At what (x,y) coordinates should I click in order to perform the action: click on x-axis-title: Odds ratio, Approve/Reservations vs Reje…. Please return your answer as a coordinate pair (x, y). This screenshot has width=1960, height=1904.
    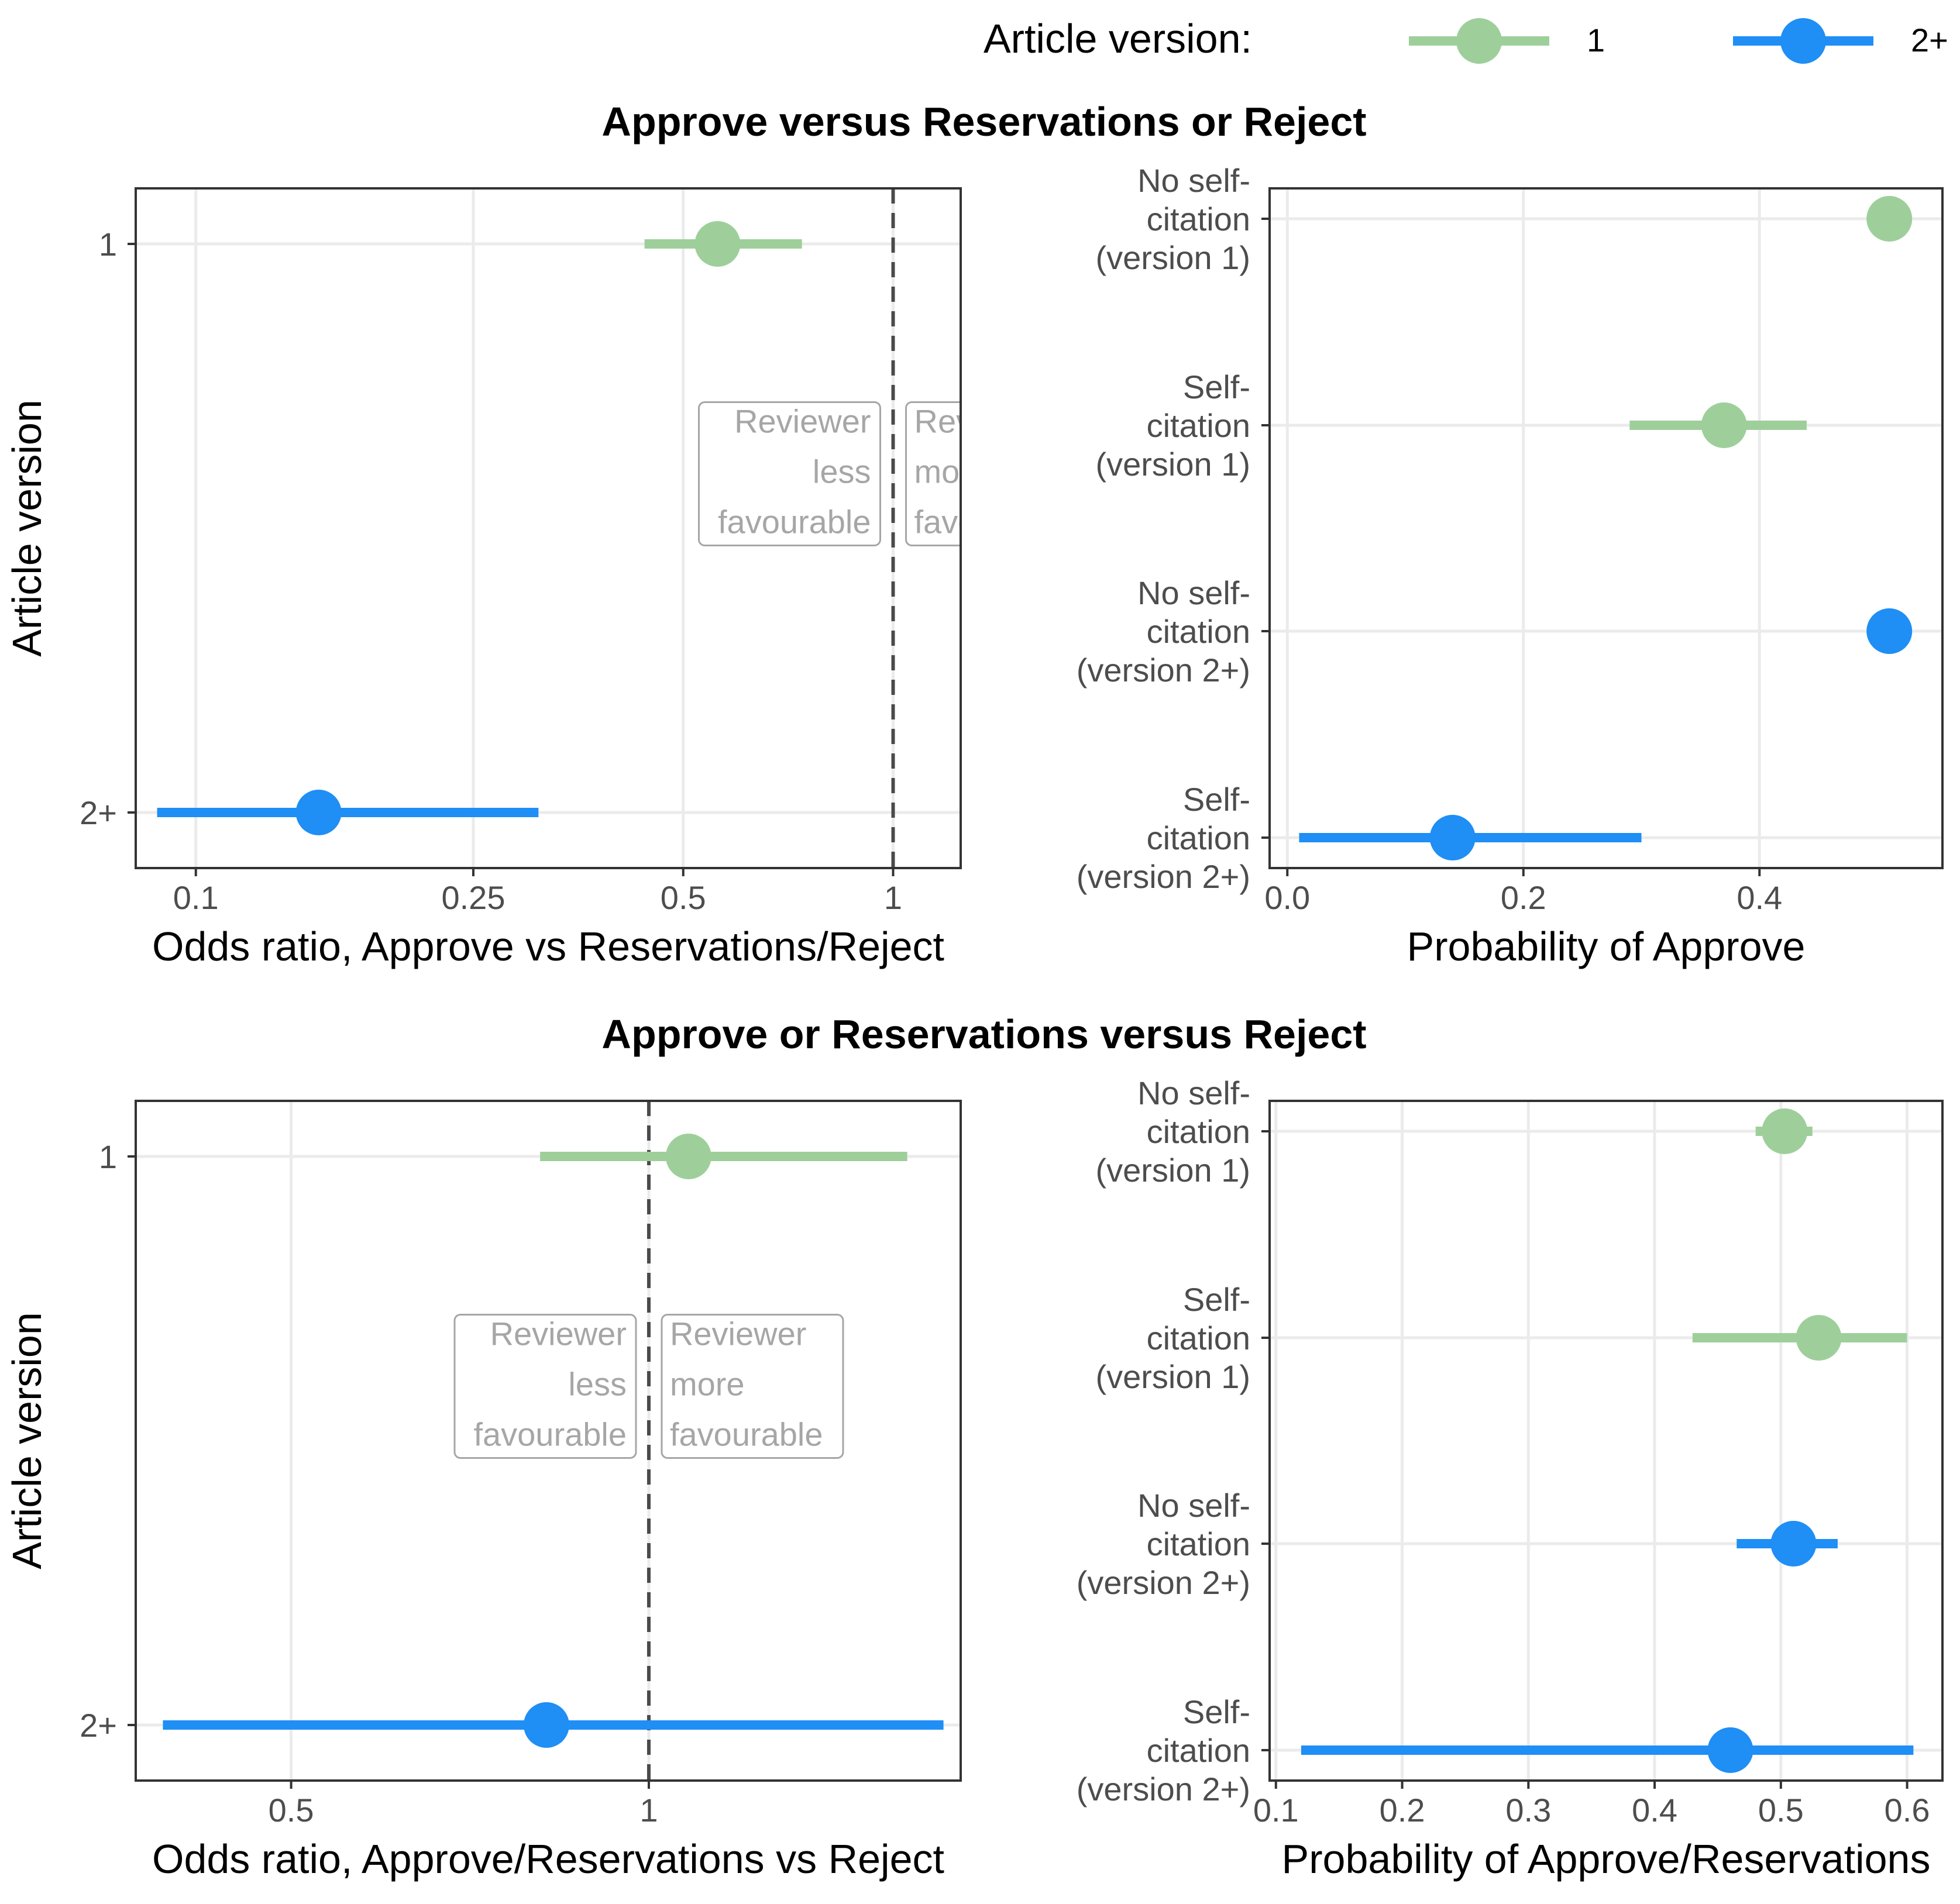
    Looking at the image, I should click on (548, 1859).